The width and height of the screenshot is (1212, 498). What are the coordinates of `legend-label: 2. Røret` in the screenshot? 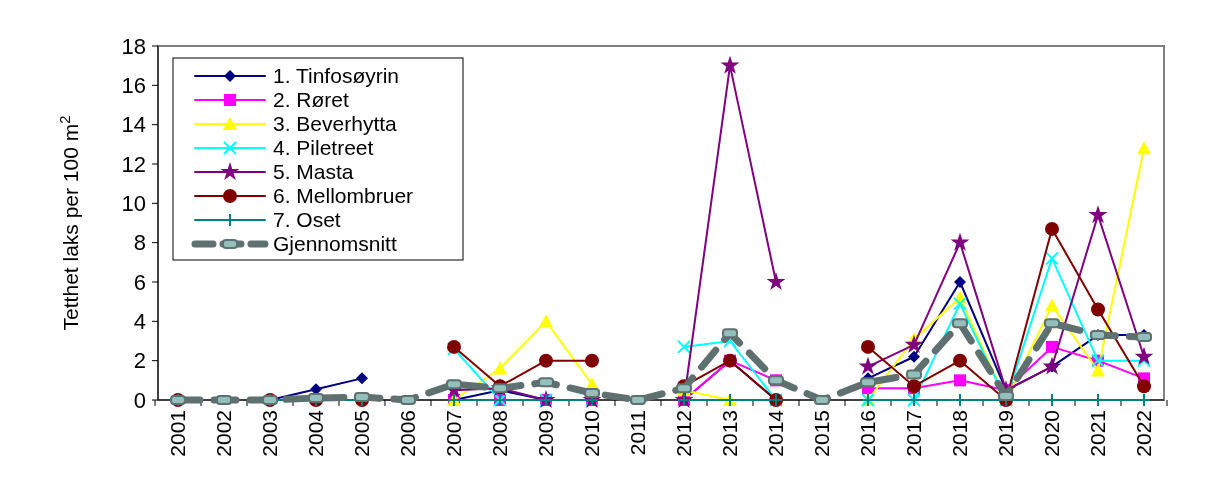 It's located at (311, 100).